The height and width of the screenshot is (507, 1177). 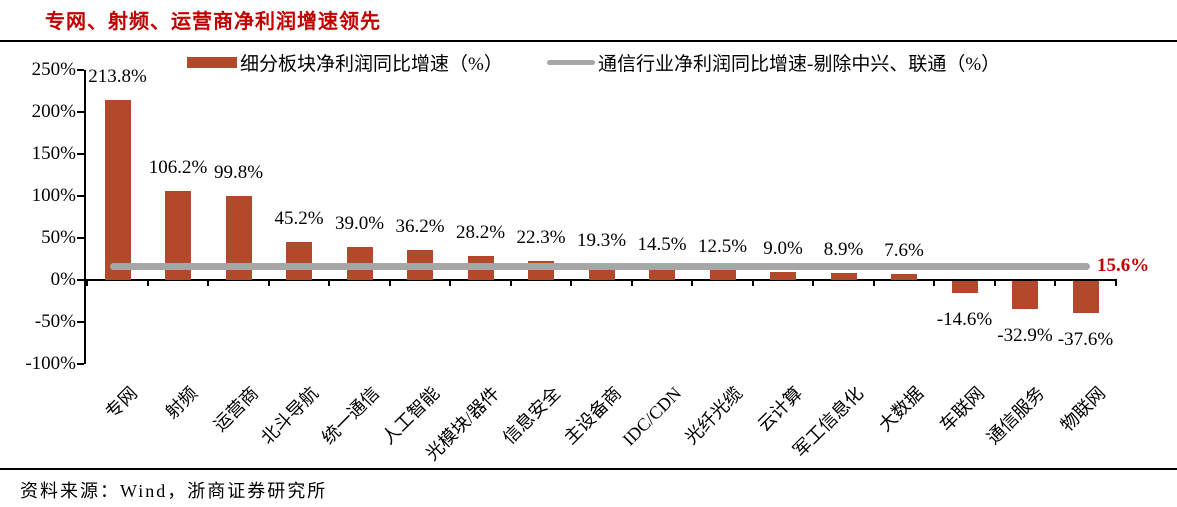 I want to click on page-title: 专网、射频、运营商净利润增速领先, so click(x=213, y=22).